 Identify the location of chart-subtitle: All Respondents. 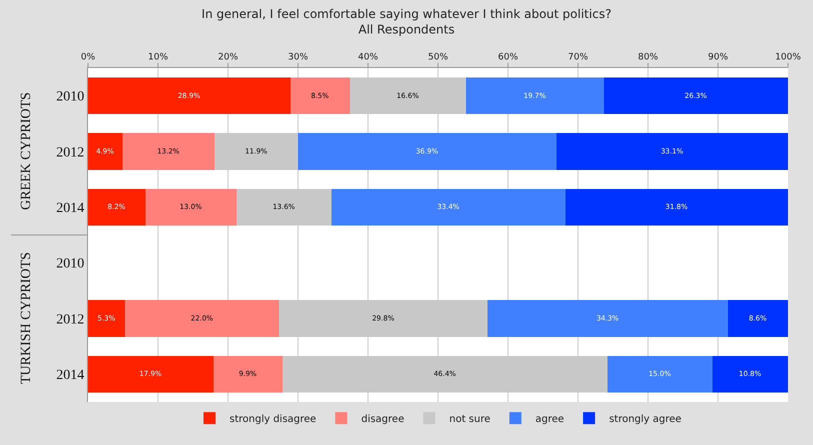
(406, 29).